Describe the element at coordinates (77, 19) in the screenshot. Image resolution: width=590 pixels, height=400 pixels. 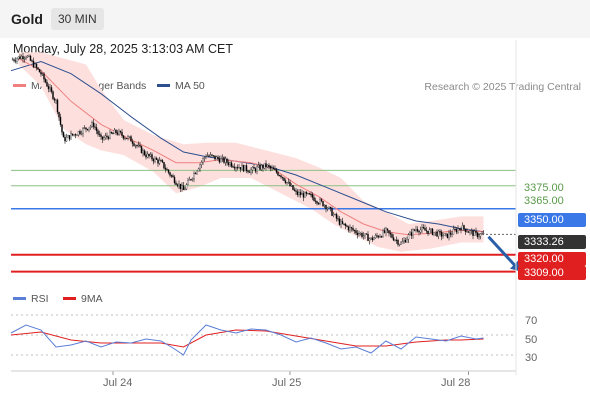
I see `timeframe-button: 30 MIN` at that location.